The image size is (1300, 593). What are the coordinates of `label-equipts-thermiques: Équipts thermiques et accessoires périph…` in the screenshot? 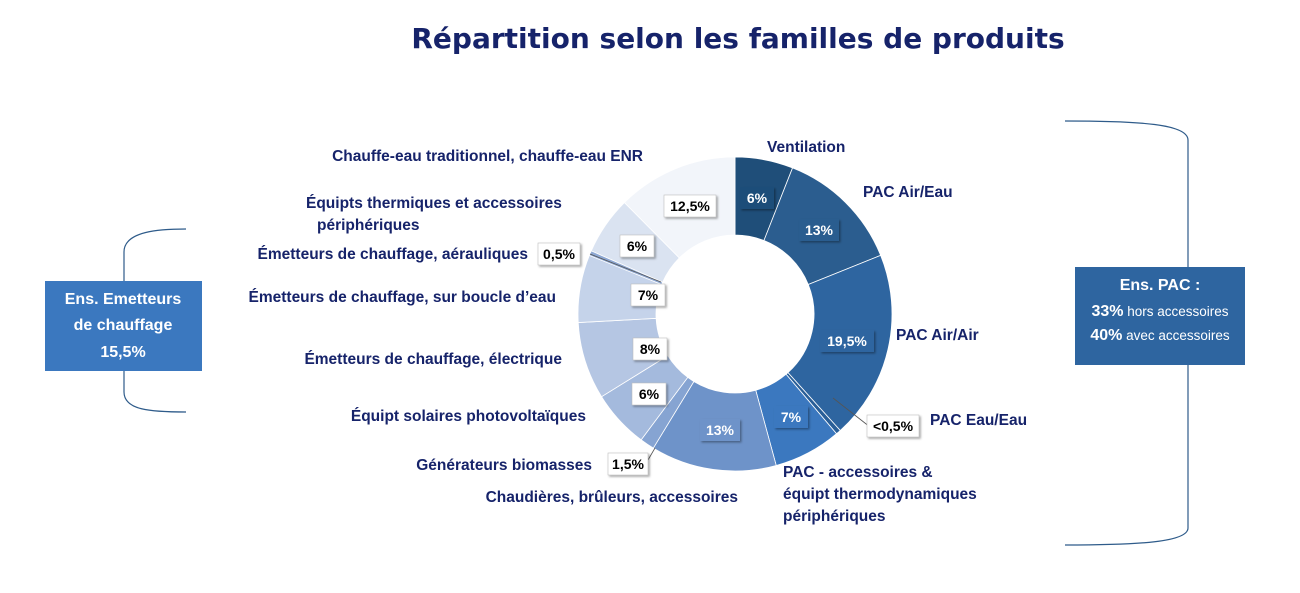 It's located at (436, 214).